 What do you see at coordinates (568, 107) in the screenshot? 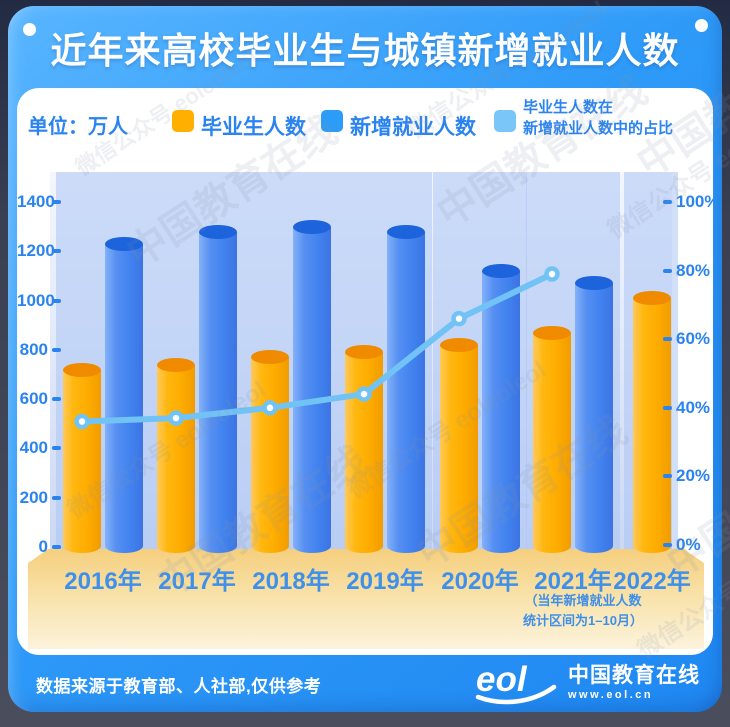
I see `legend-label-ratio-line1: 毕业生人数在` at bounding box center [568, 107].